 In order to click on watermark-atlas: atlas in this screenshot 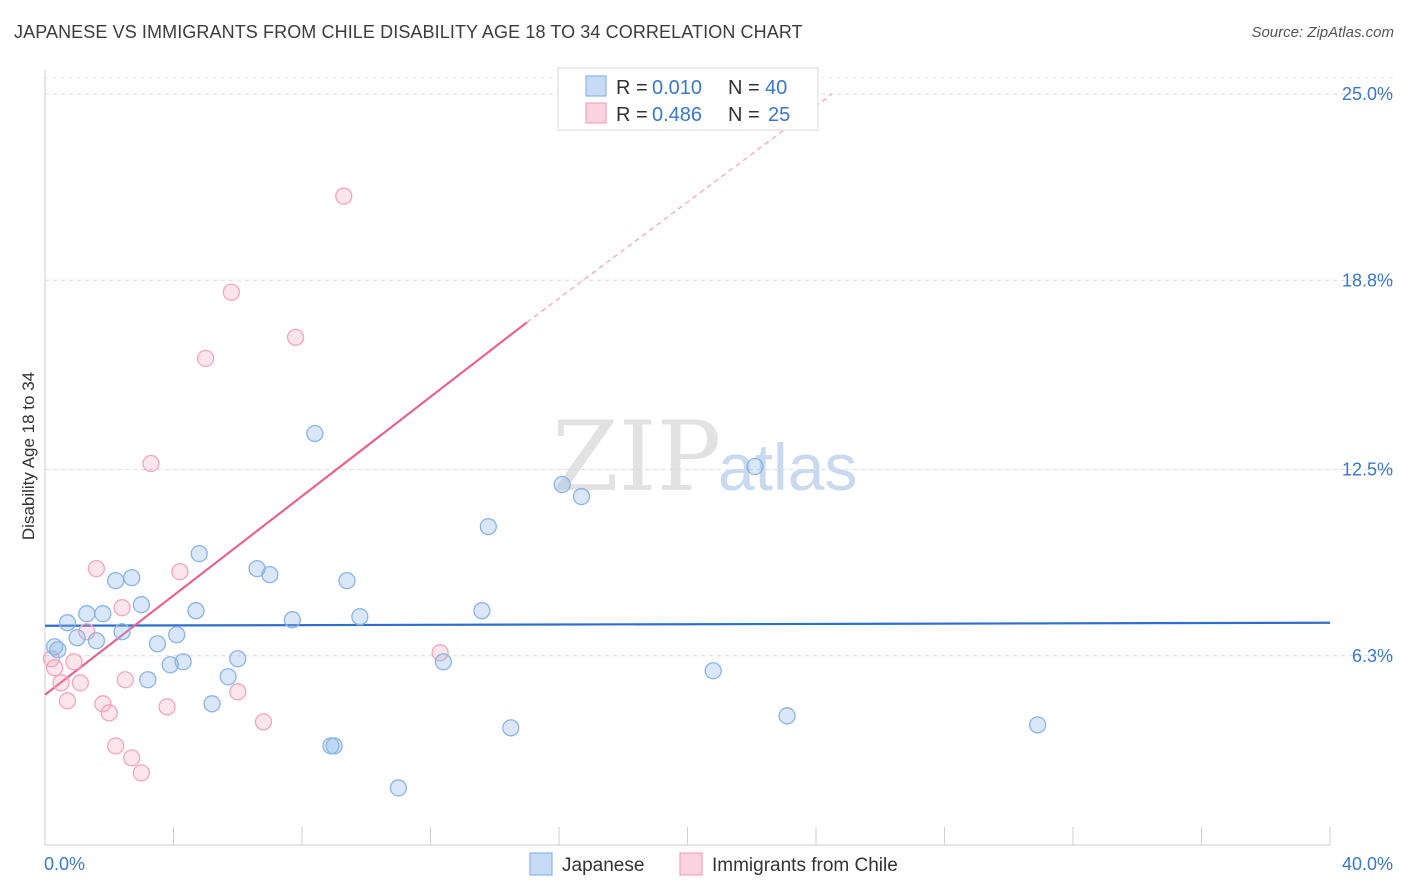, I will do `click(787, 467)`.